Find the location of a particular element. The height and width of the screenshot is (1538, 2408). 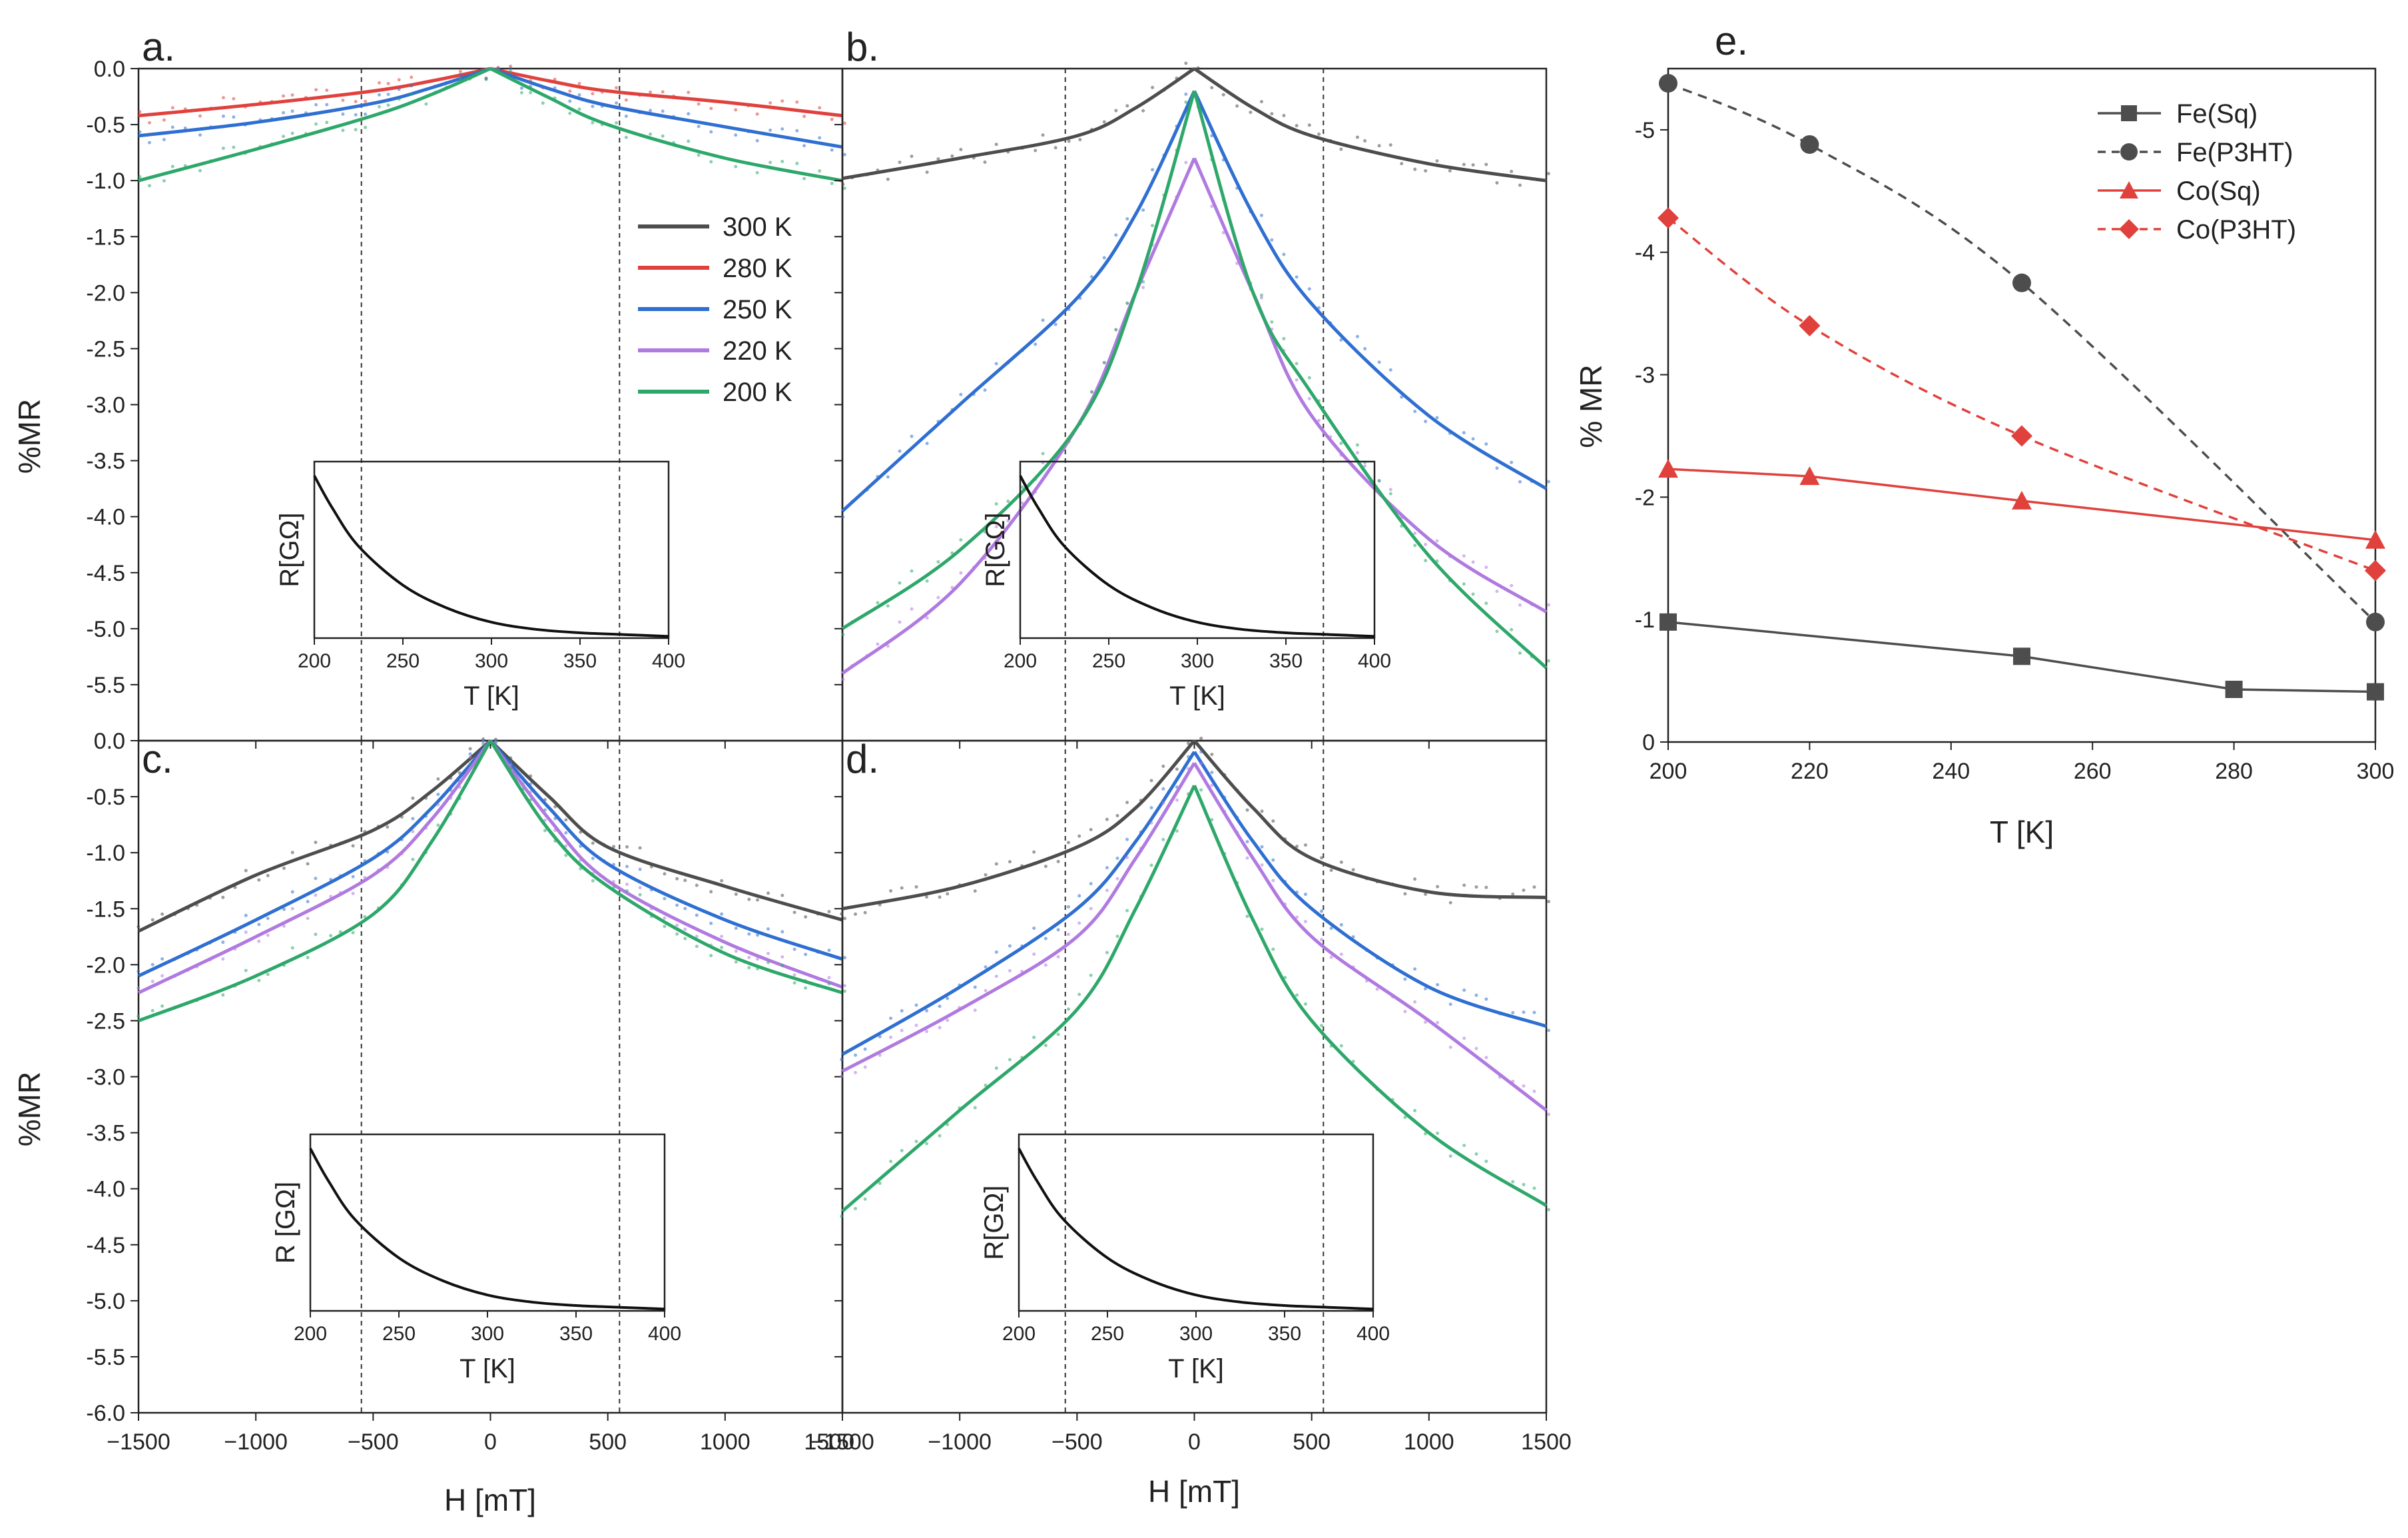

inset-x-title: T [K] is located at coordinates (1197, 696).